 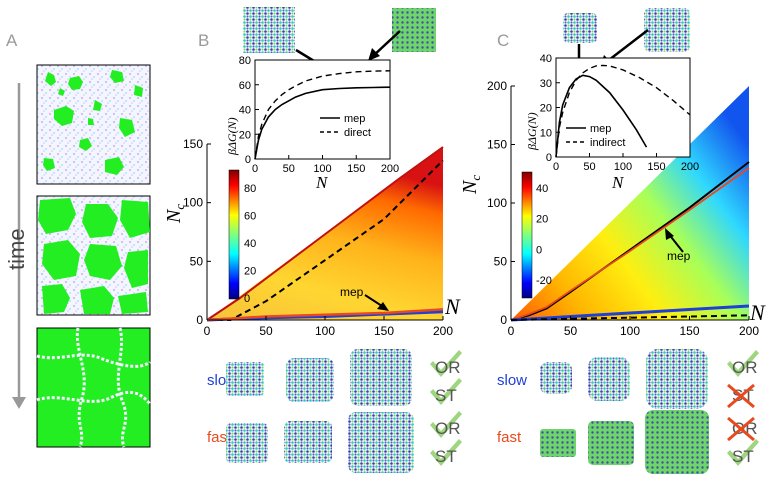 I want to click on b-inset-legend: mep direct, so click(x=345, y=126).